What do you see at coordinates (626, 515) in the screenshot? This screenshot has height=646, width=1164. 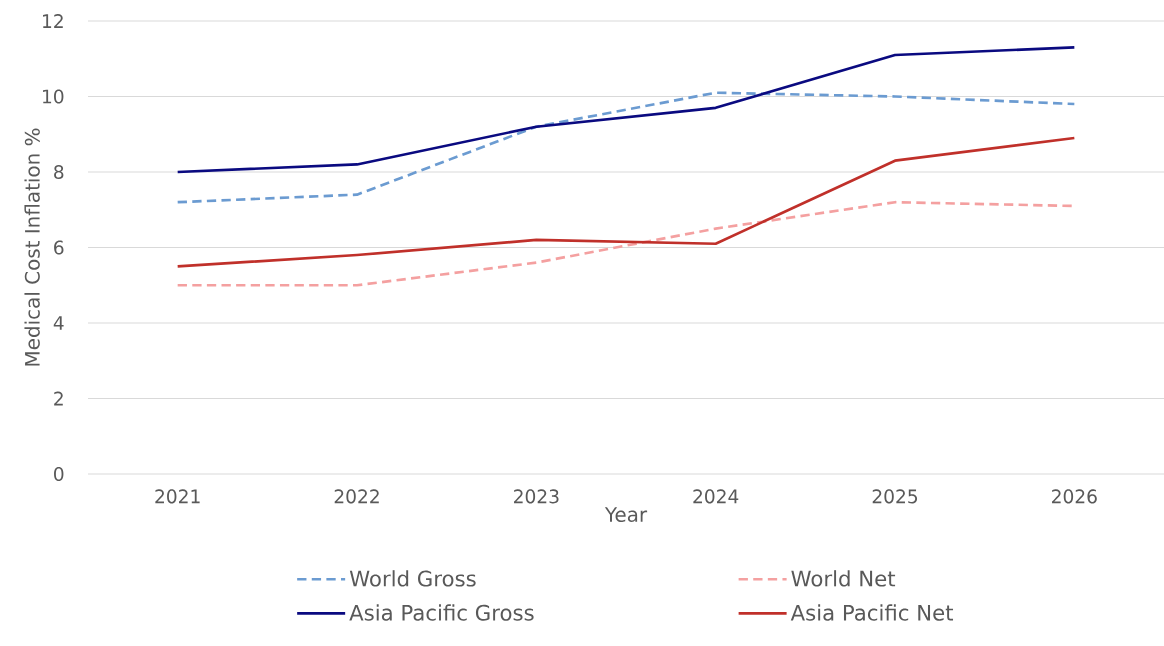 I see `x-axis-title: Year` at bounding box center [626, 515].